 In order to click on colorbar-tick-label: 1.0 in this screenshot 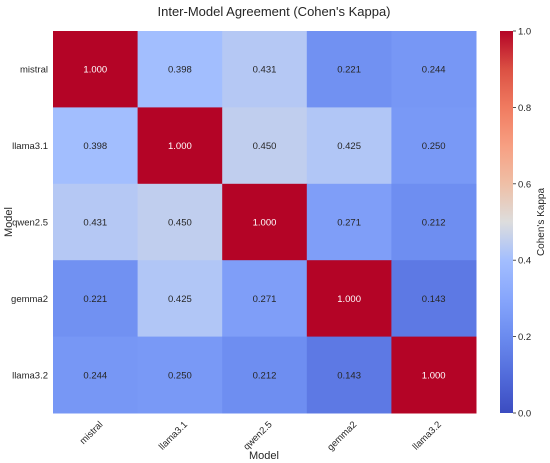, I will do `click(524, 32)`.